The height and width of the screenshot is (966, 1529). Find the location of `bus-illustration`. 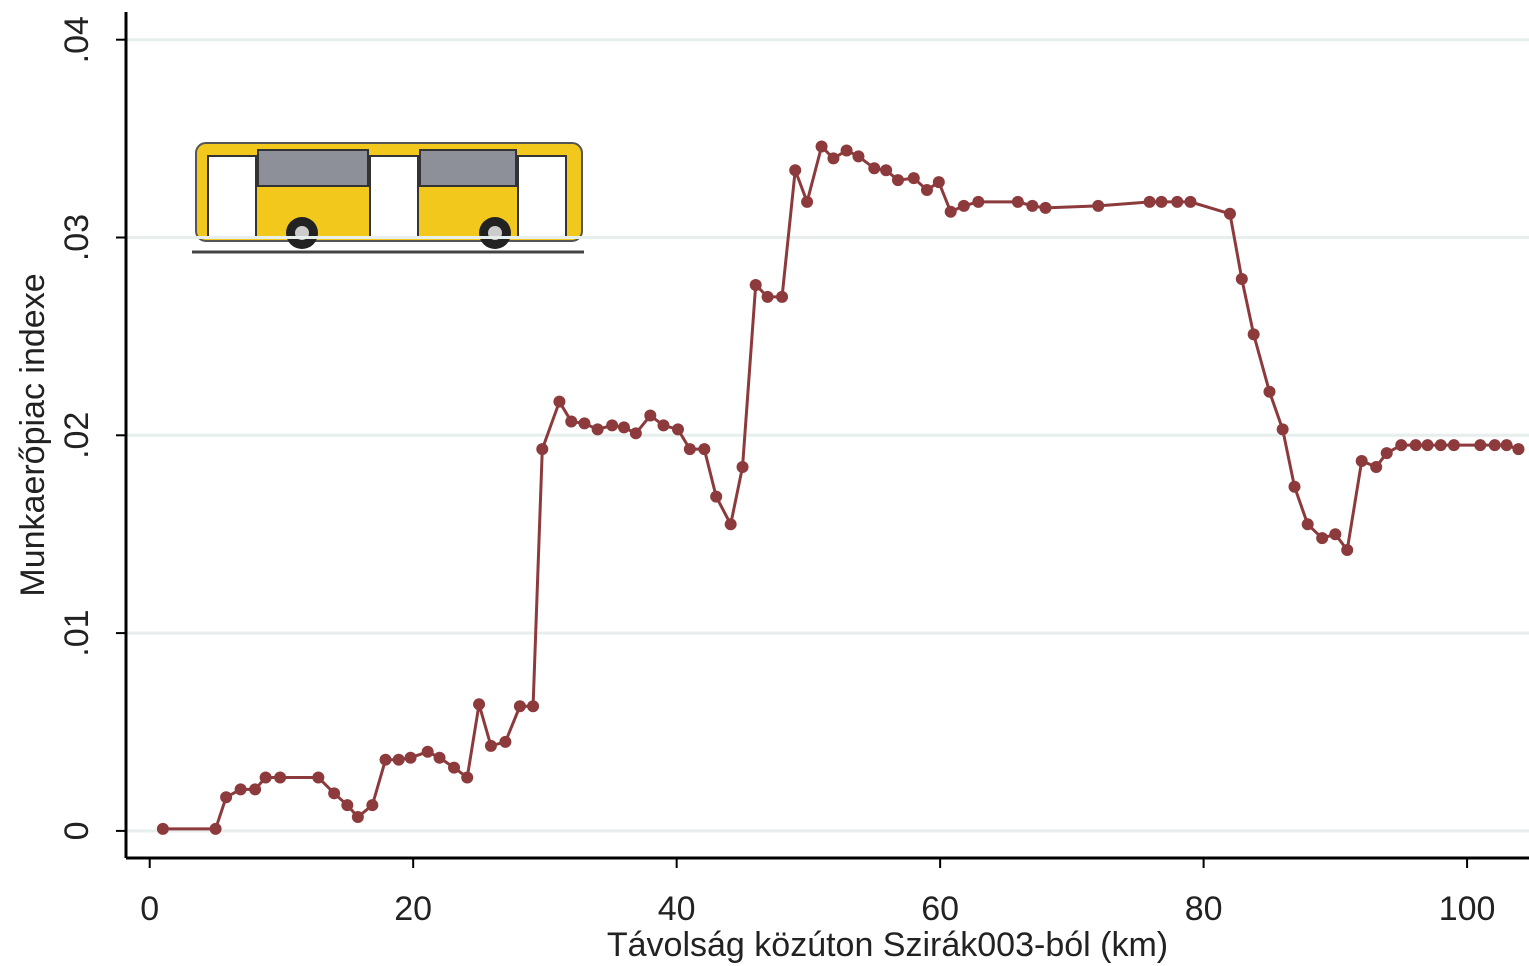

bus-illustration is located at coordinates (388, 198).